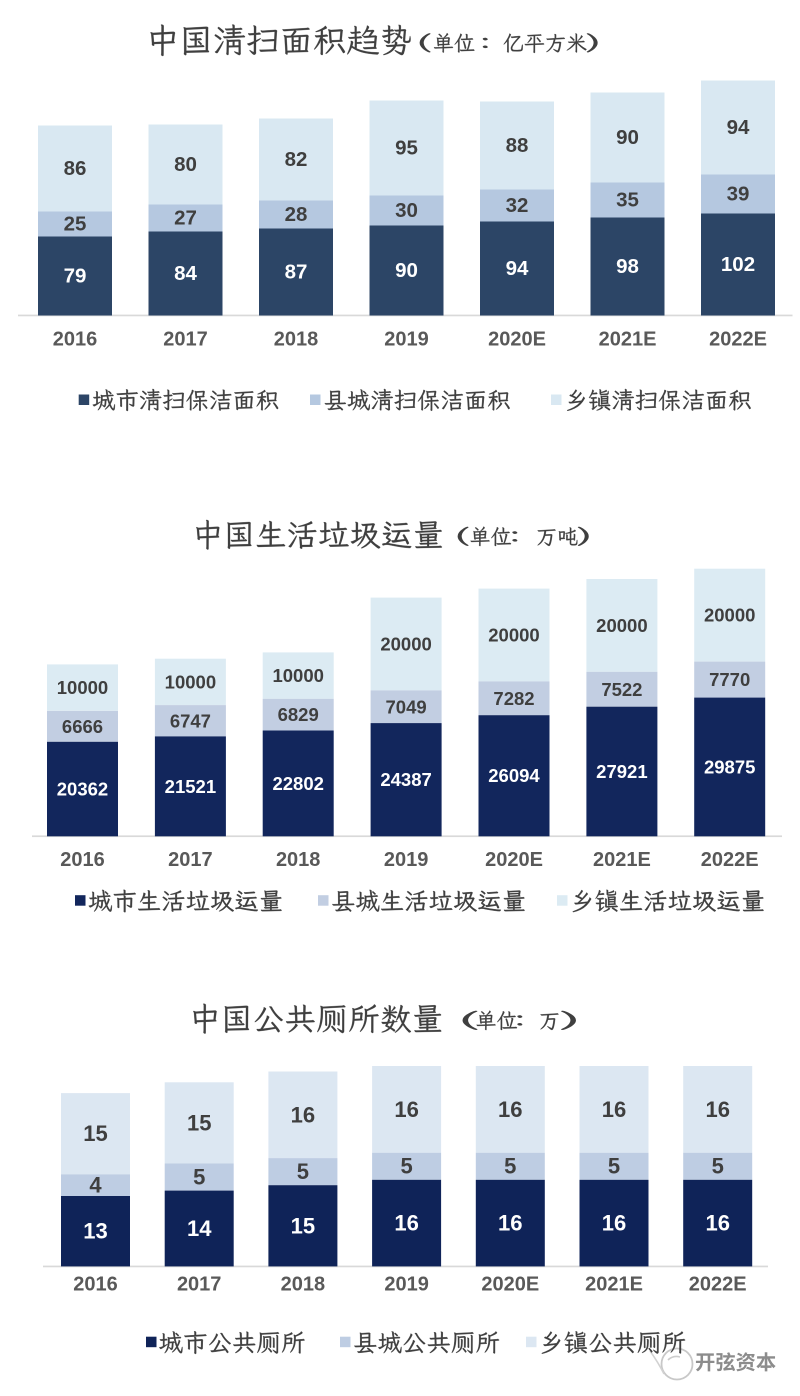 Image resolution: width=800 pixels, height=1396 pixels. I want to click on svg-text: 4, so click(95, 1185).